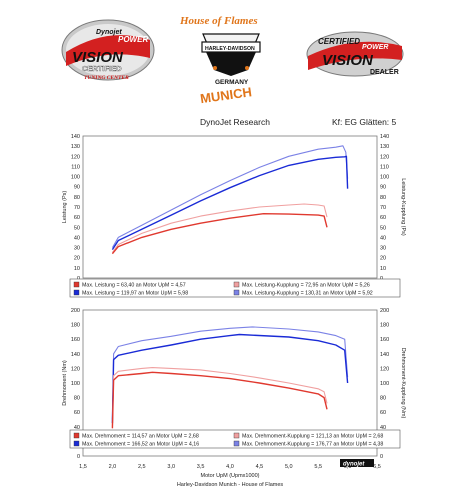 The height and width of the screenshot is (498, 469). I want to click on power-y-tick-label-right: 10, so click(383, 269).